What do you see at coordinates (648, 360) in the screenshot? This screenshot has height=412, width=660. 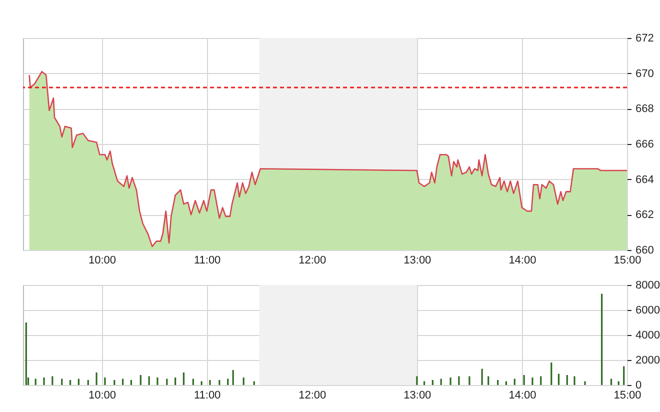 I see `y-tick-label: 2000` at bounding box center [648, 360].